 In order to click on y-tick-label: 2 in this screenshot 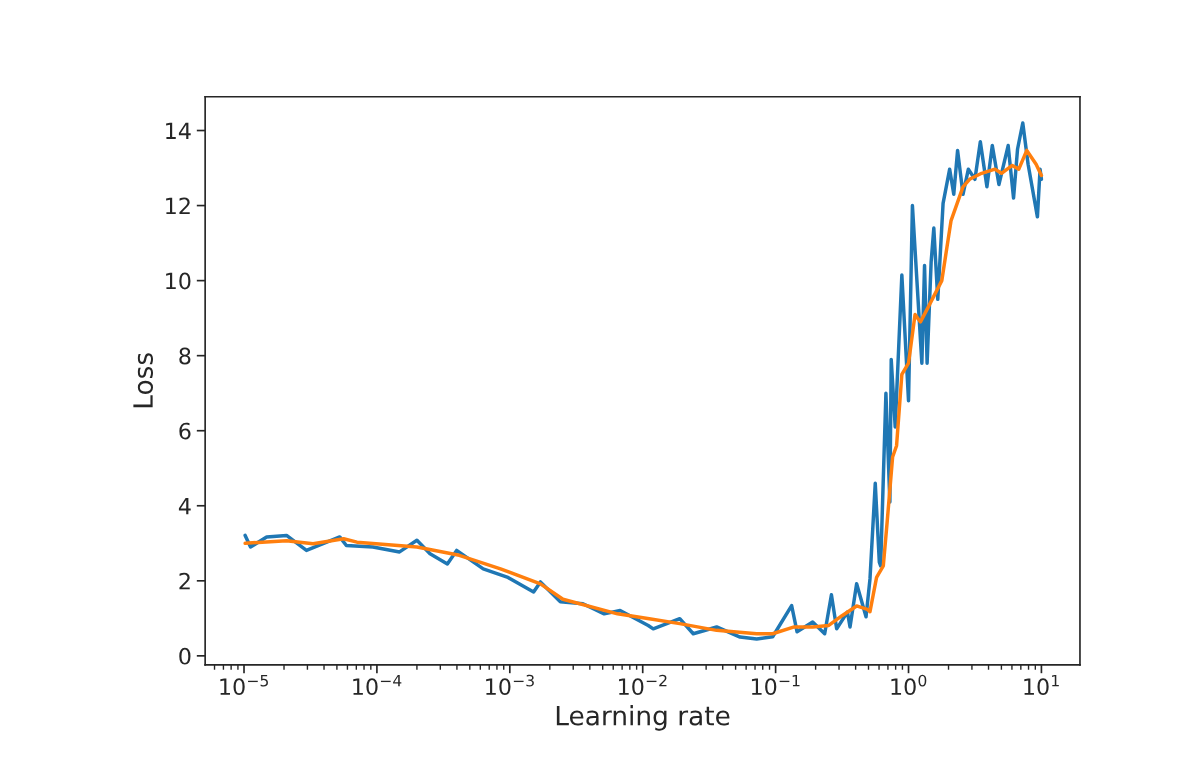, I will do `click(184, 581)`.